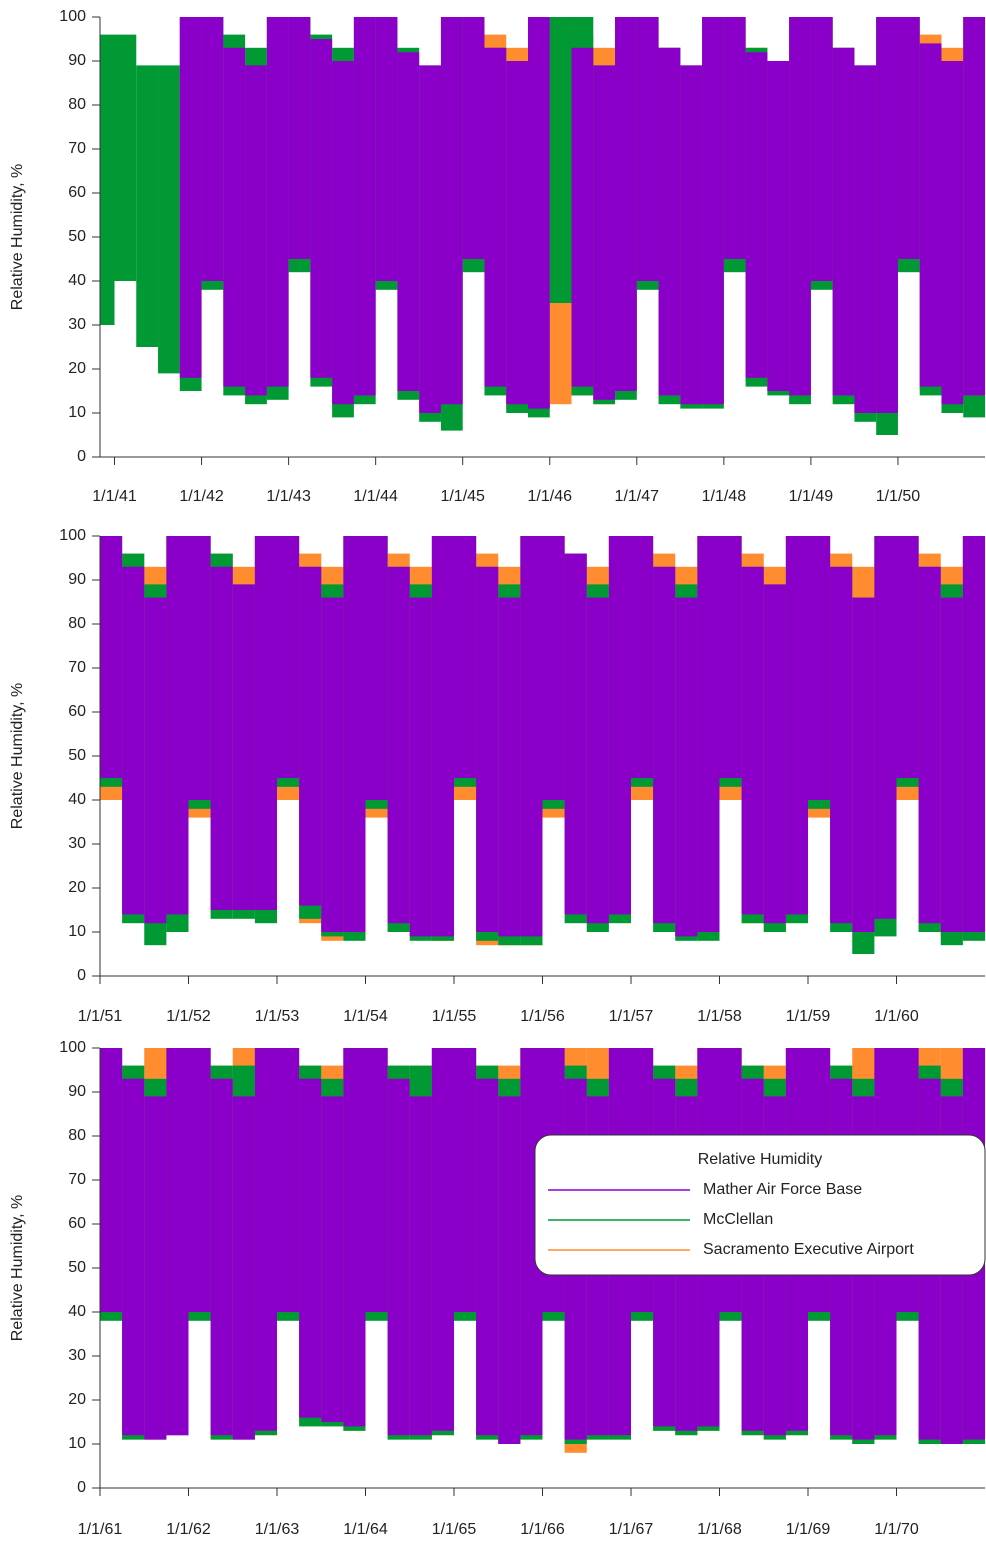 The height and width of the screenshot is (1542, 986). Describe the element at coordinates (201, 496) in the screenshot. I see `x-tick-label: 1/1/42` at that location.